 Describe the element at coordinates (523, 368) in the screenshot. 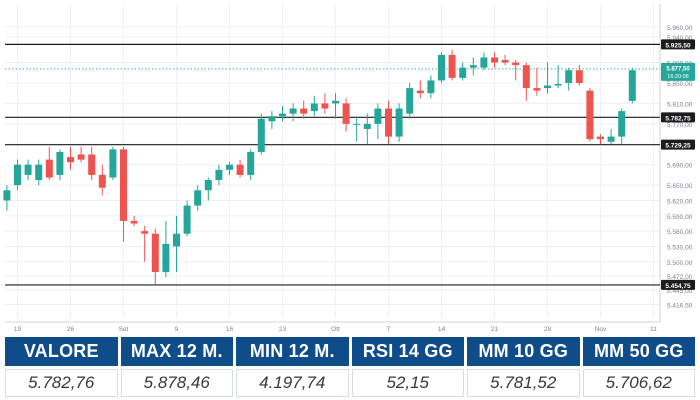

I see `stat-mm-10: MM 10 GG 5.781,52` at that location.